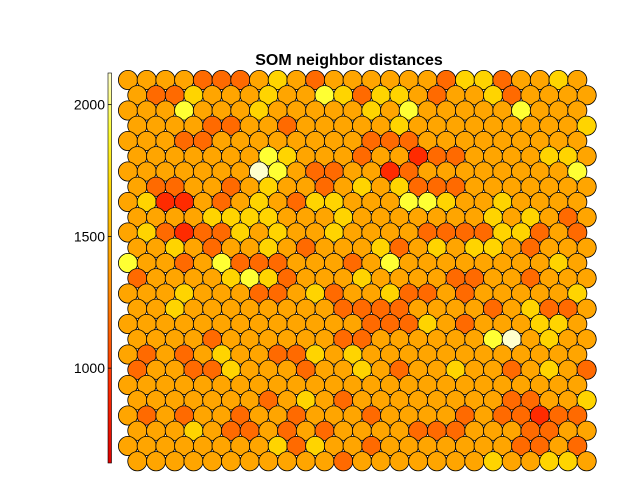 The height and width of the screenshot is (497, 621). I want to click on neuron-cell-r25-c4, so click(212, 461).